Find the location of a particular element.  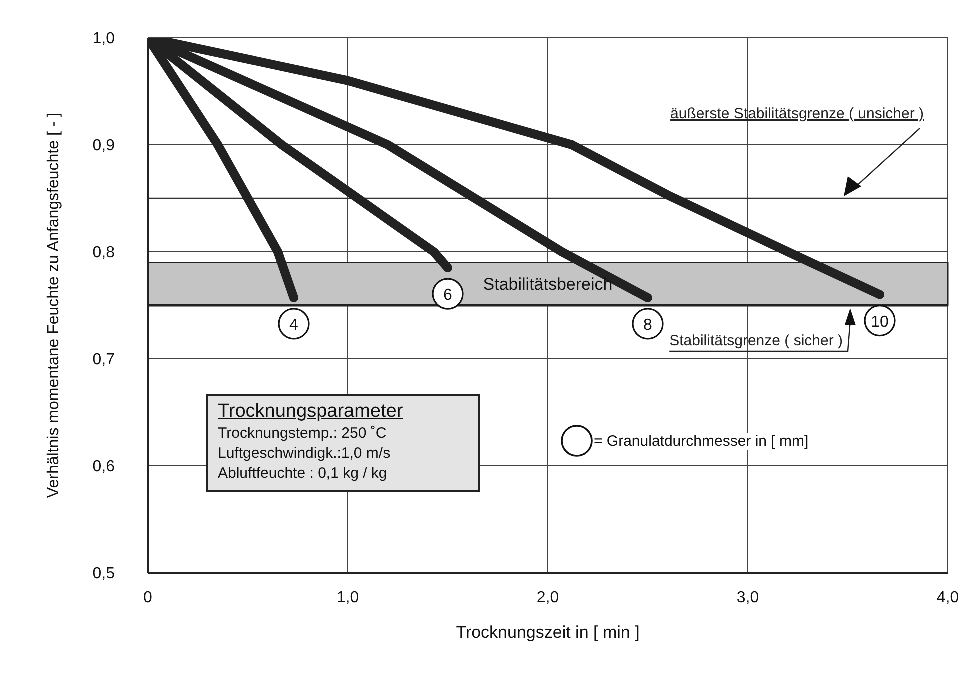

y-tick-label: 0,7 is located at coordinates (104, 360).